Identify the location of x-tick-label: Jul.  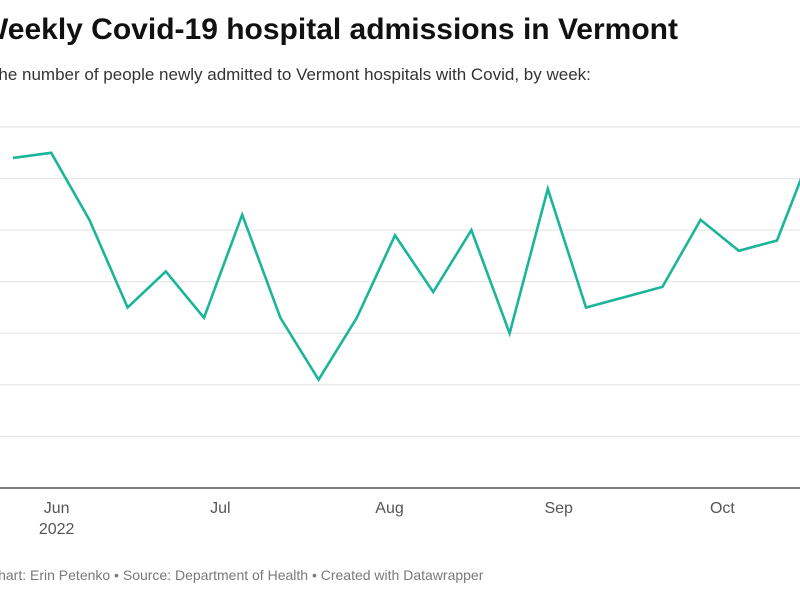
(220, 508).